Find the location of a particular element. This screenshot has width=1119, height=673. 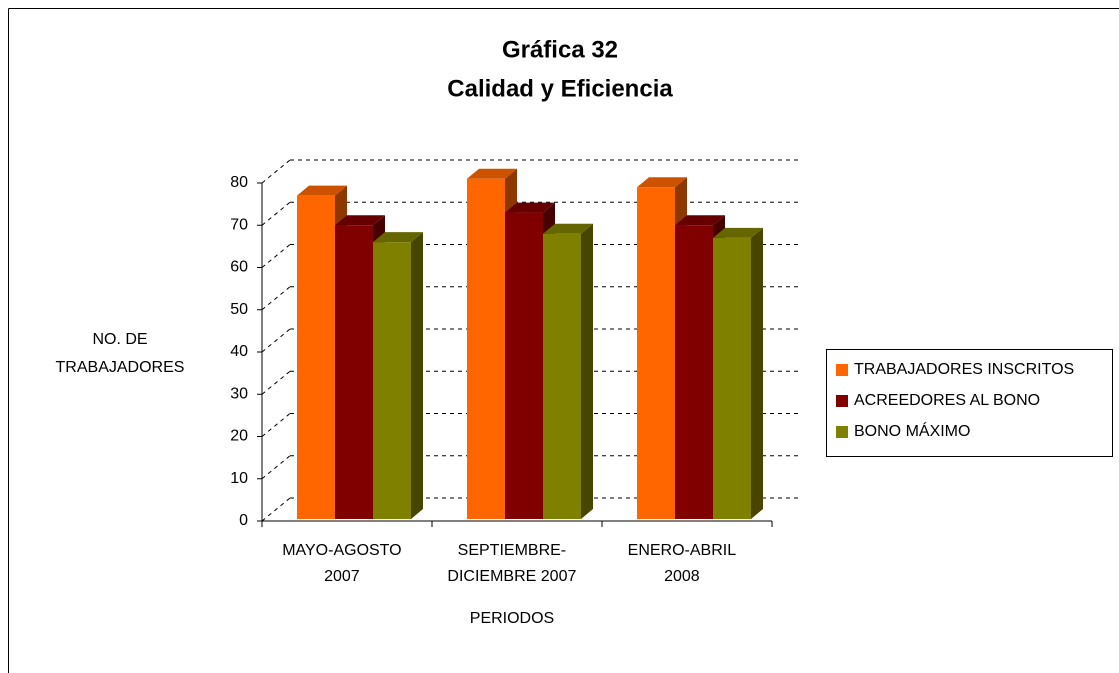

chart-title: Calidad y Eficiencia is located at coordinates (560, 88).